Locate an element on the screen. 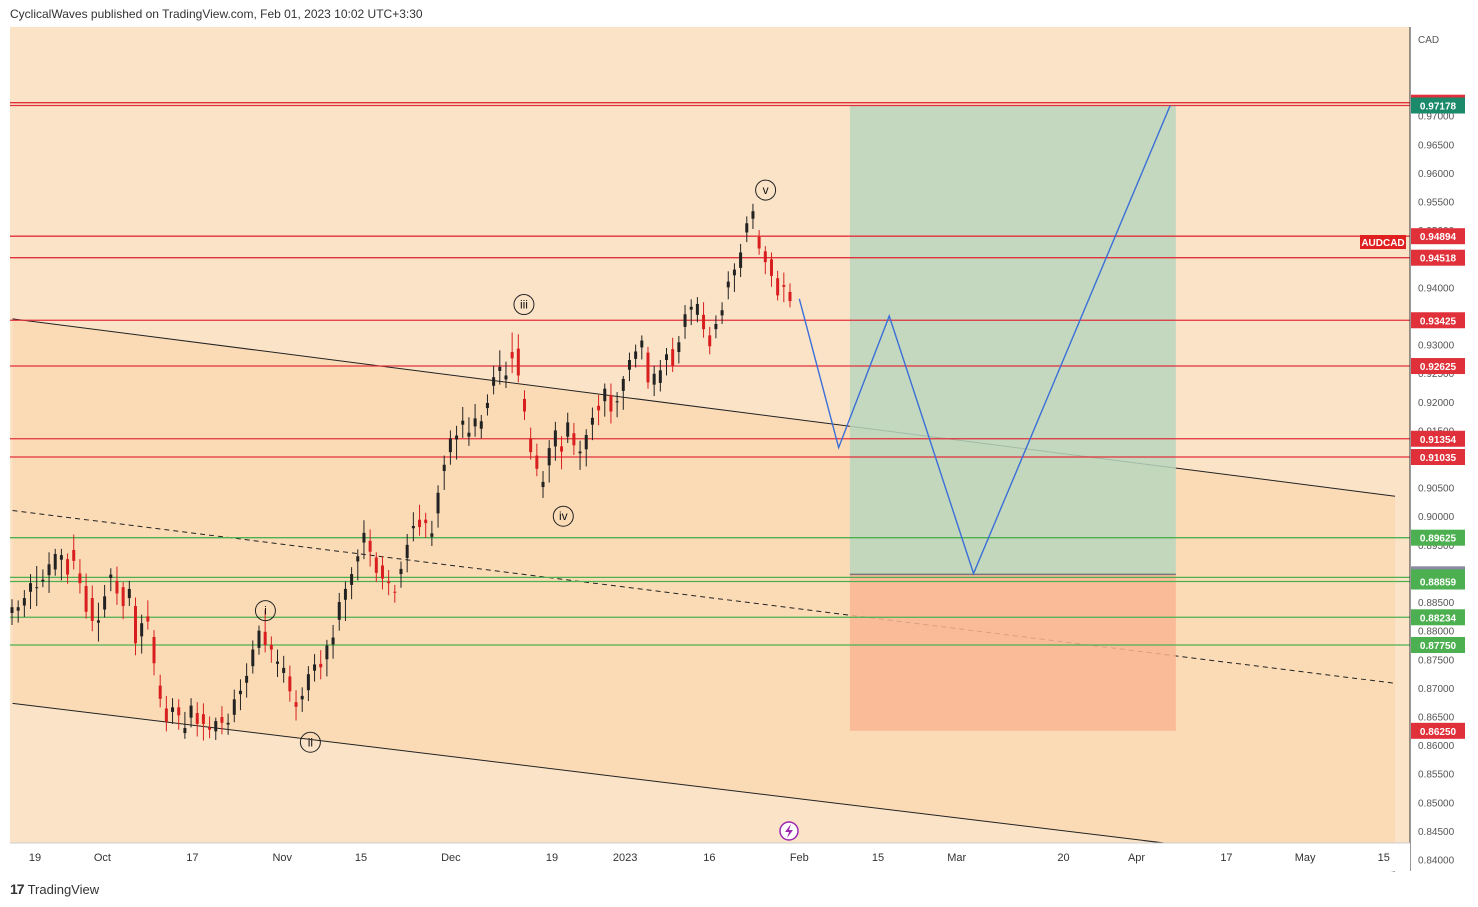 This screenshot has width=1478, height=907. date-tick-label: 15 is located at coordinates (1384, 858).